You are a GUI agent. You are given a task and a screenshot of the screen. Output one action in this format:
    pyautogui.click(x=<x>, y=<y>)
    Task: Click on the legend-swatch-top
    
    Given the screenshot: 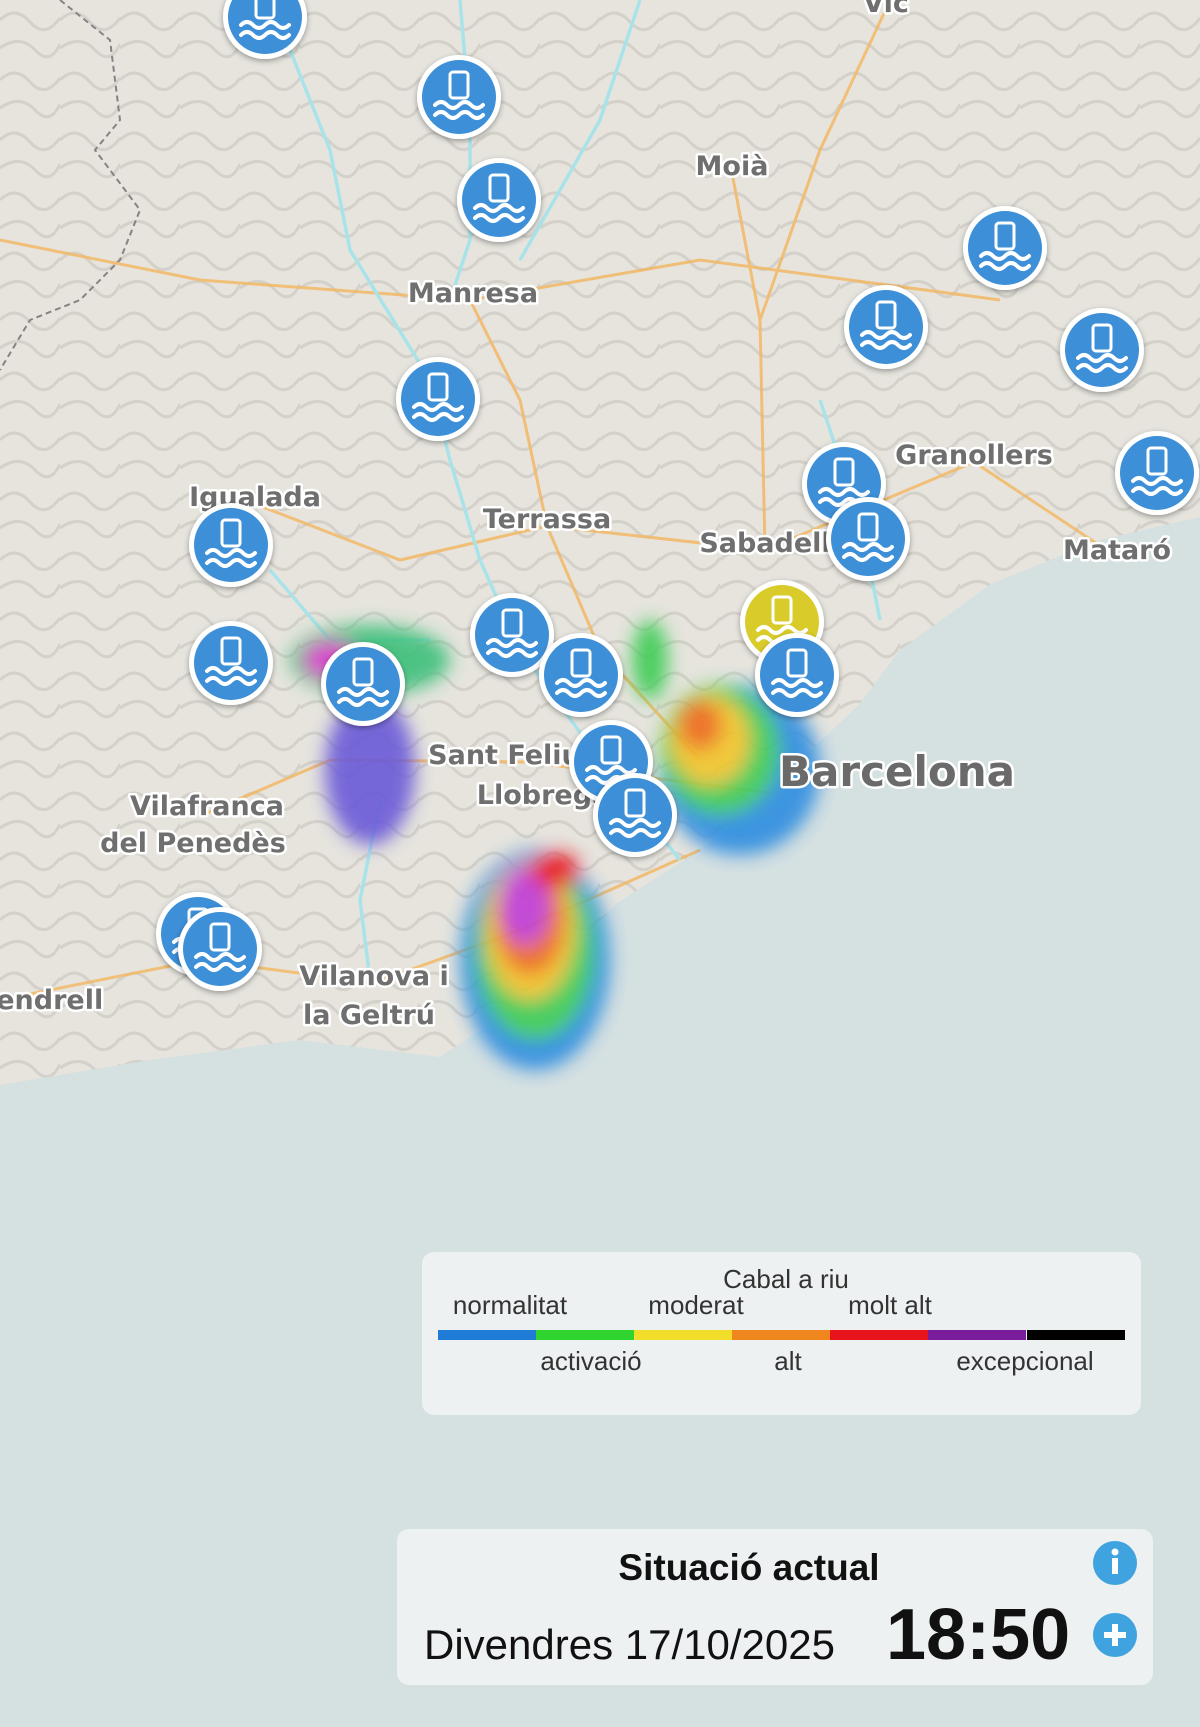 What is the action you would take?
    pyautogui.click(x=1076, y=1335)
    